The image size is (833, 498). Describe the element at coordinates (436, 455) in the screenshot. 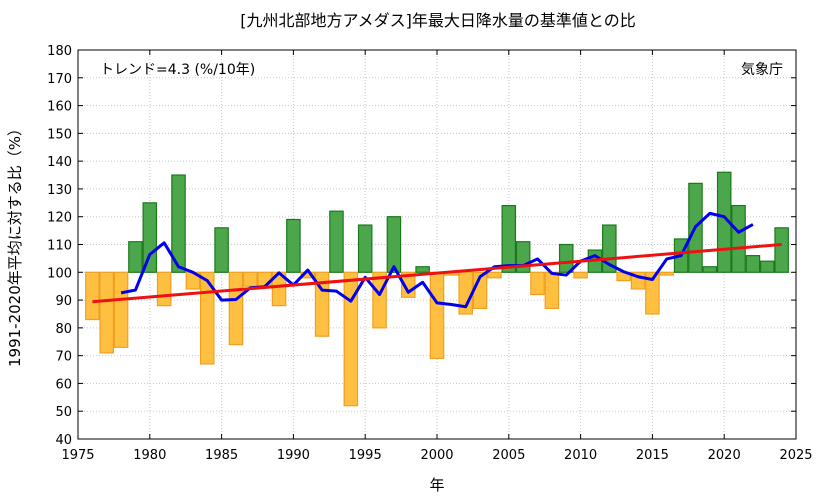

I see `x-tick-label: 2000` at that location.